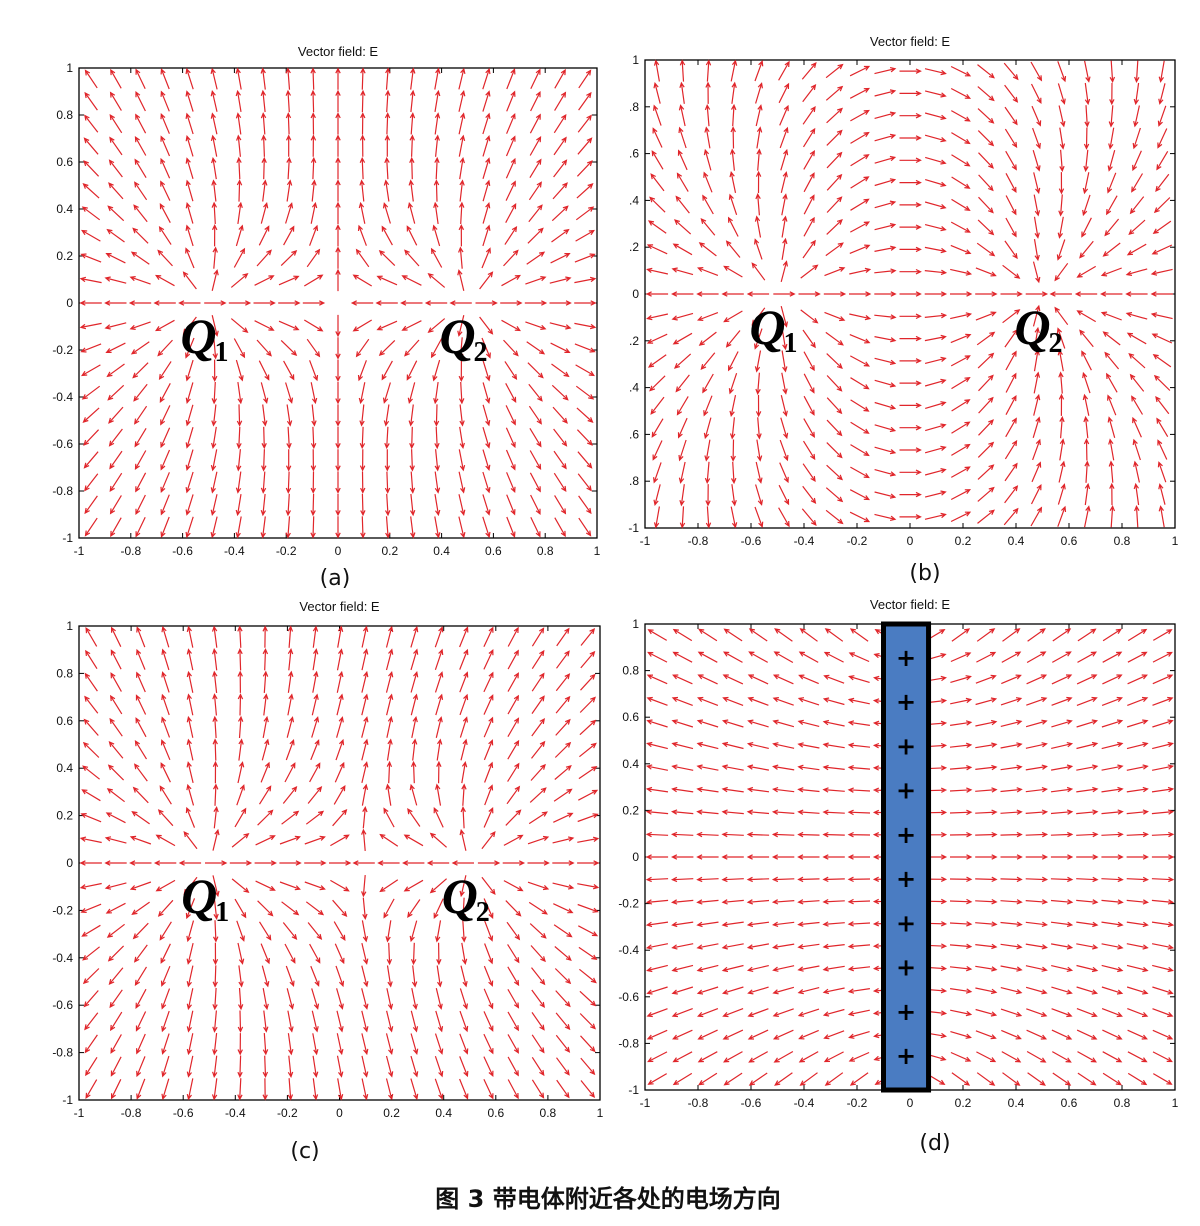 The height and width of the screenshot is (1226, 1200). What do you see at coordinates (906, 746) in the screenshot?
I see `plus-sign: +` at bounding box center [906, 746].